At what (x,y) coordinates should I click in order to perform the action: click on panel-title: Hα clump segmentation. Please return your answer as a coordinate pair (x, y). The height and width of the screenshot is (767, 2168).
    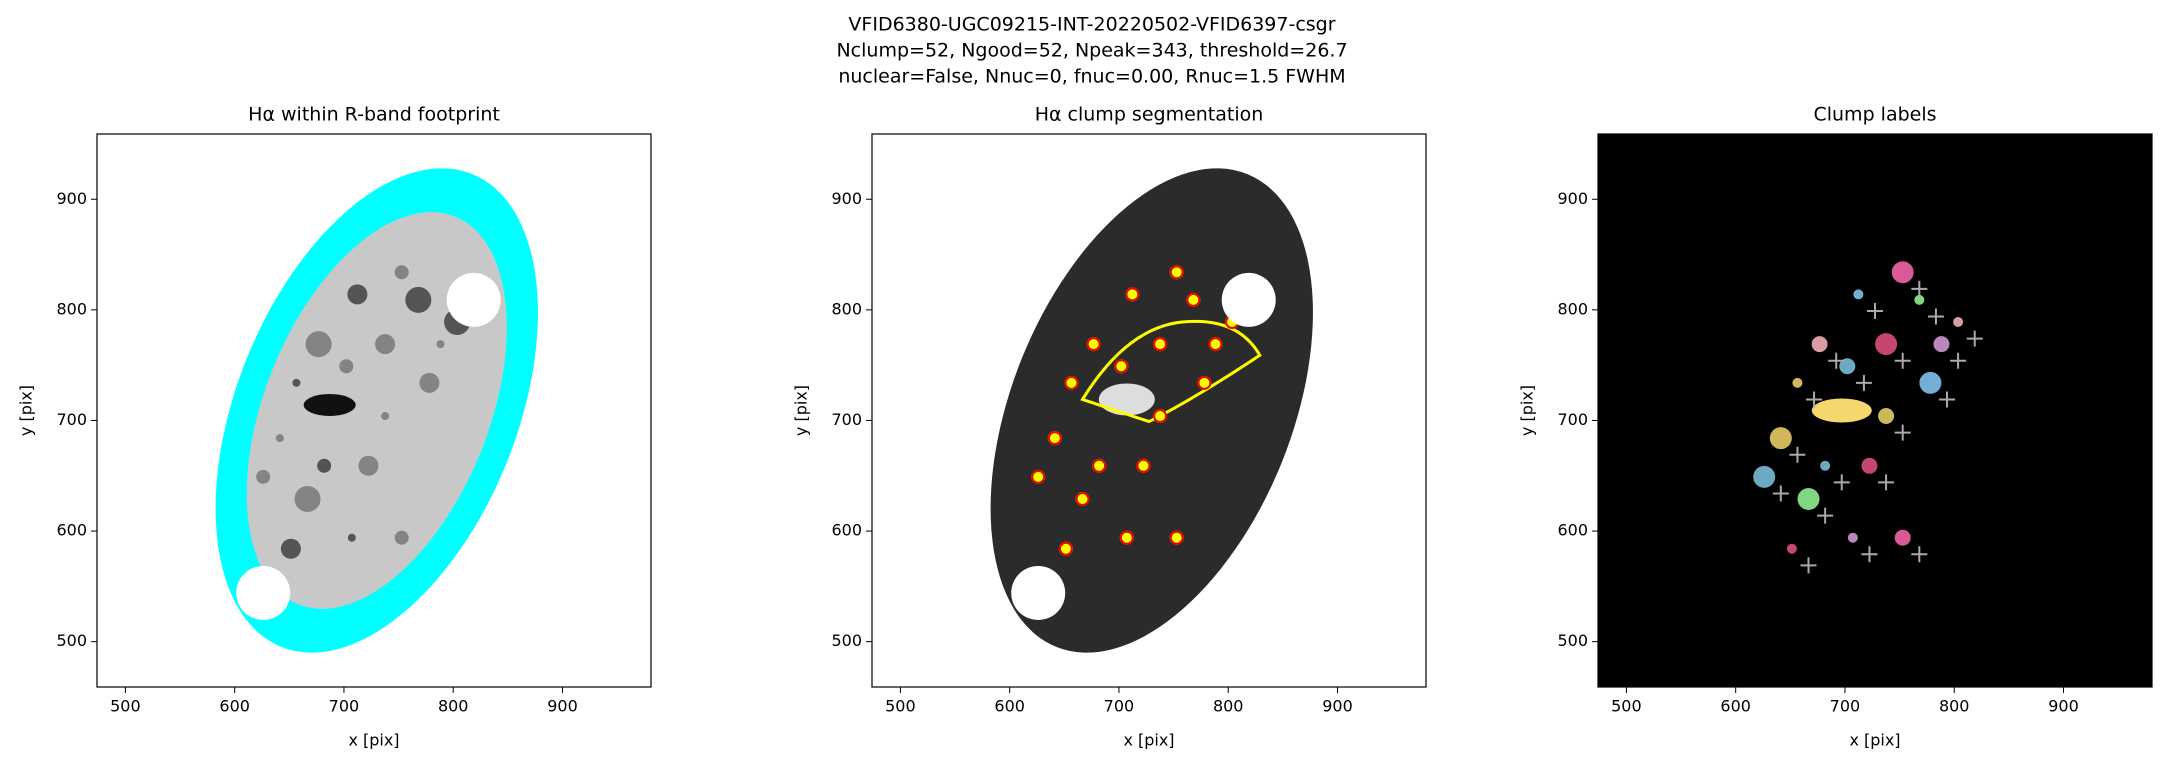
    Looking at the image, I should click on (1149, 115).